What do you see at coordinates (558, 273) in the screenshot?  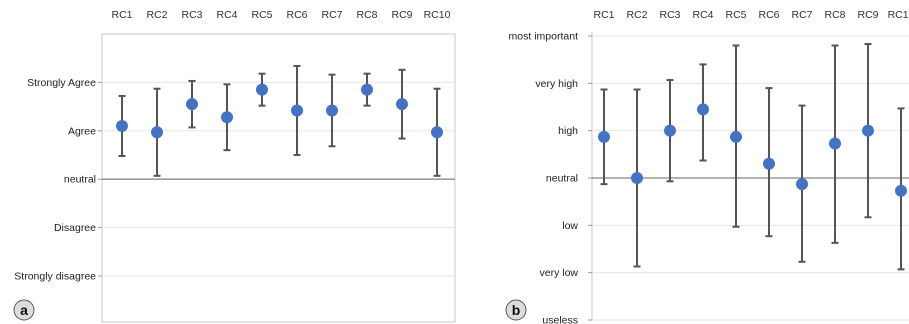 I see `y-tick-label: very low` at bounding box center [558, 273].